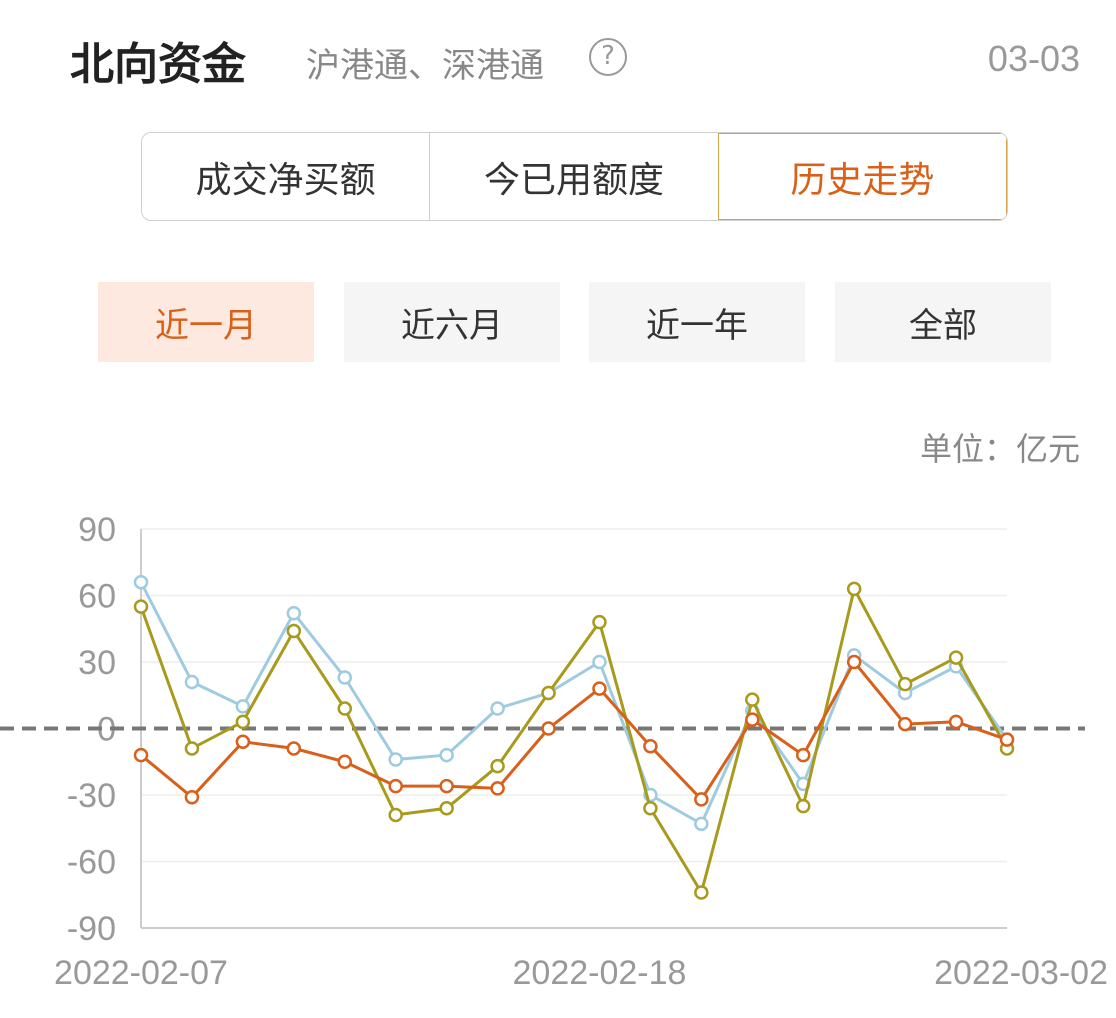 Image resolution: width=1116 pixels, height=1018 pixels. I want to click on series-line, so click(574, 730).